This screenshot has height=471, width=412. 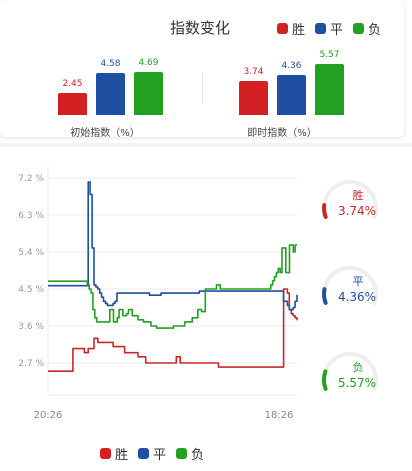 I want to click on series-line-loss, so click(x=172, y=286).